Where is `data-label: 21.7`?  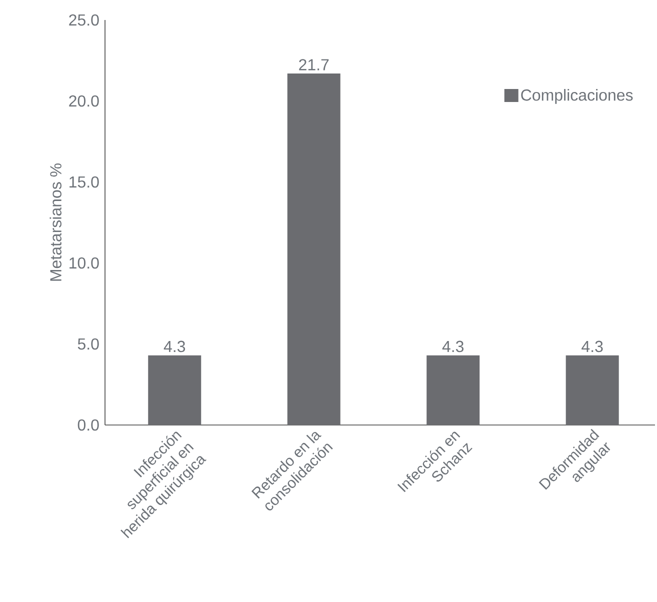 data-label: 21.7 is located at coordinates (314, 64).